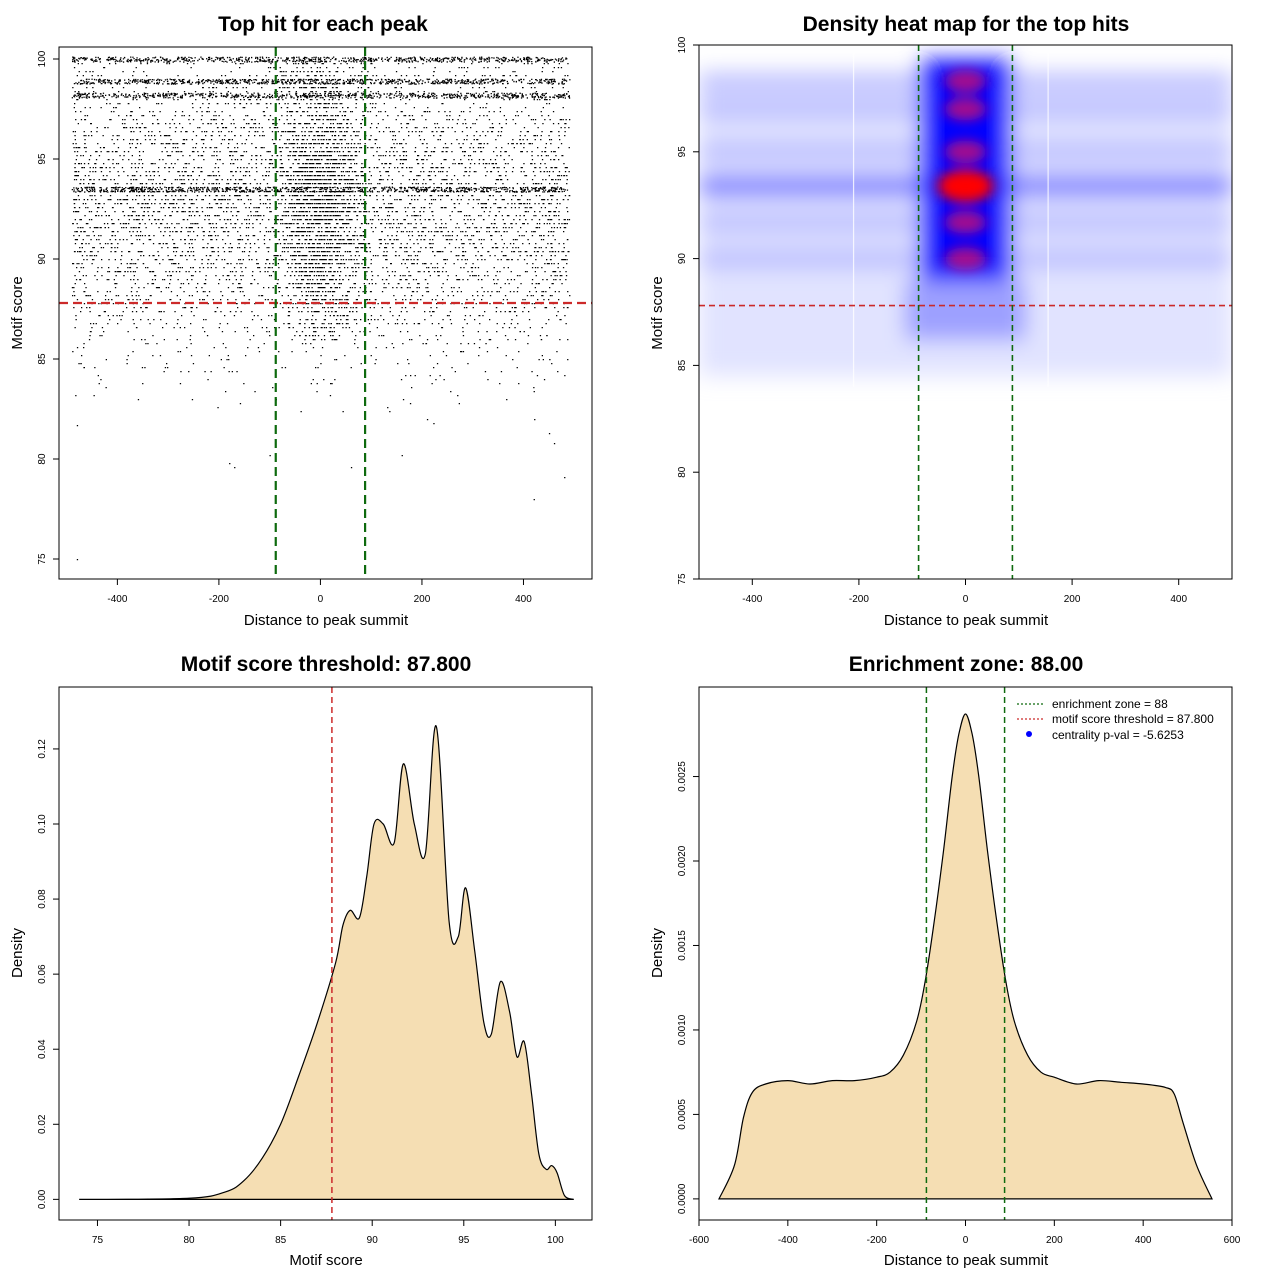 Image resolution: width=1280 pixels, height=1280 pixels. Describe the element at coordinates (682, 860) in the screenshot. I see `y-tick-label: 0.0020` at that location.